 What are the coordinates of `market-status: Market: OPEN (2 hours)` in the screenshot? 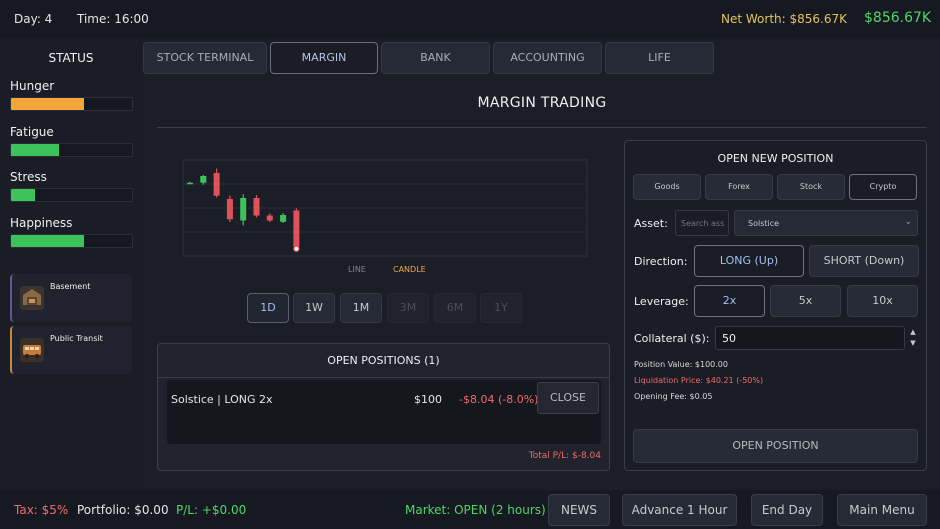 It's located at (475, 510).